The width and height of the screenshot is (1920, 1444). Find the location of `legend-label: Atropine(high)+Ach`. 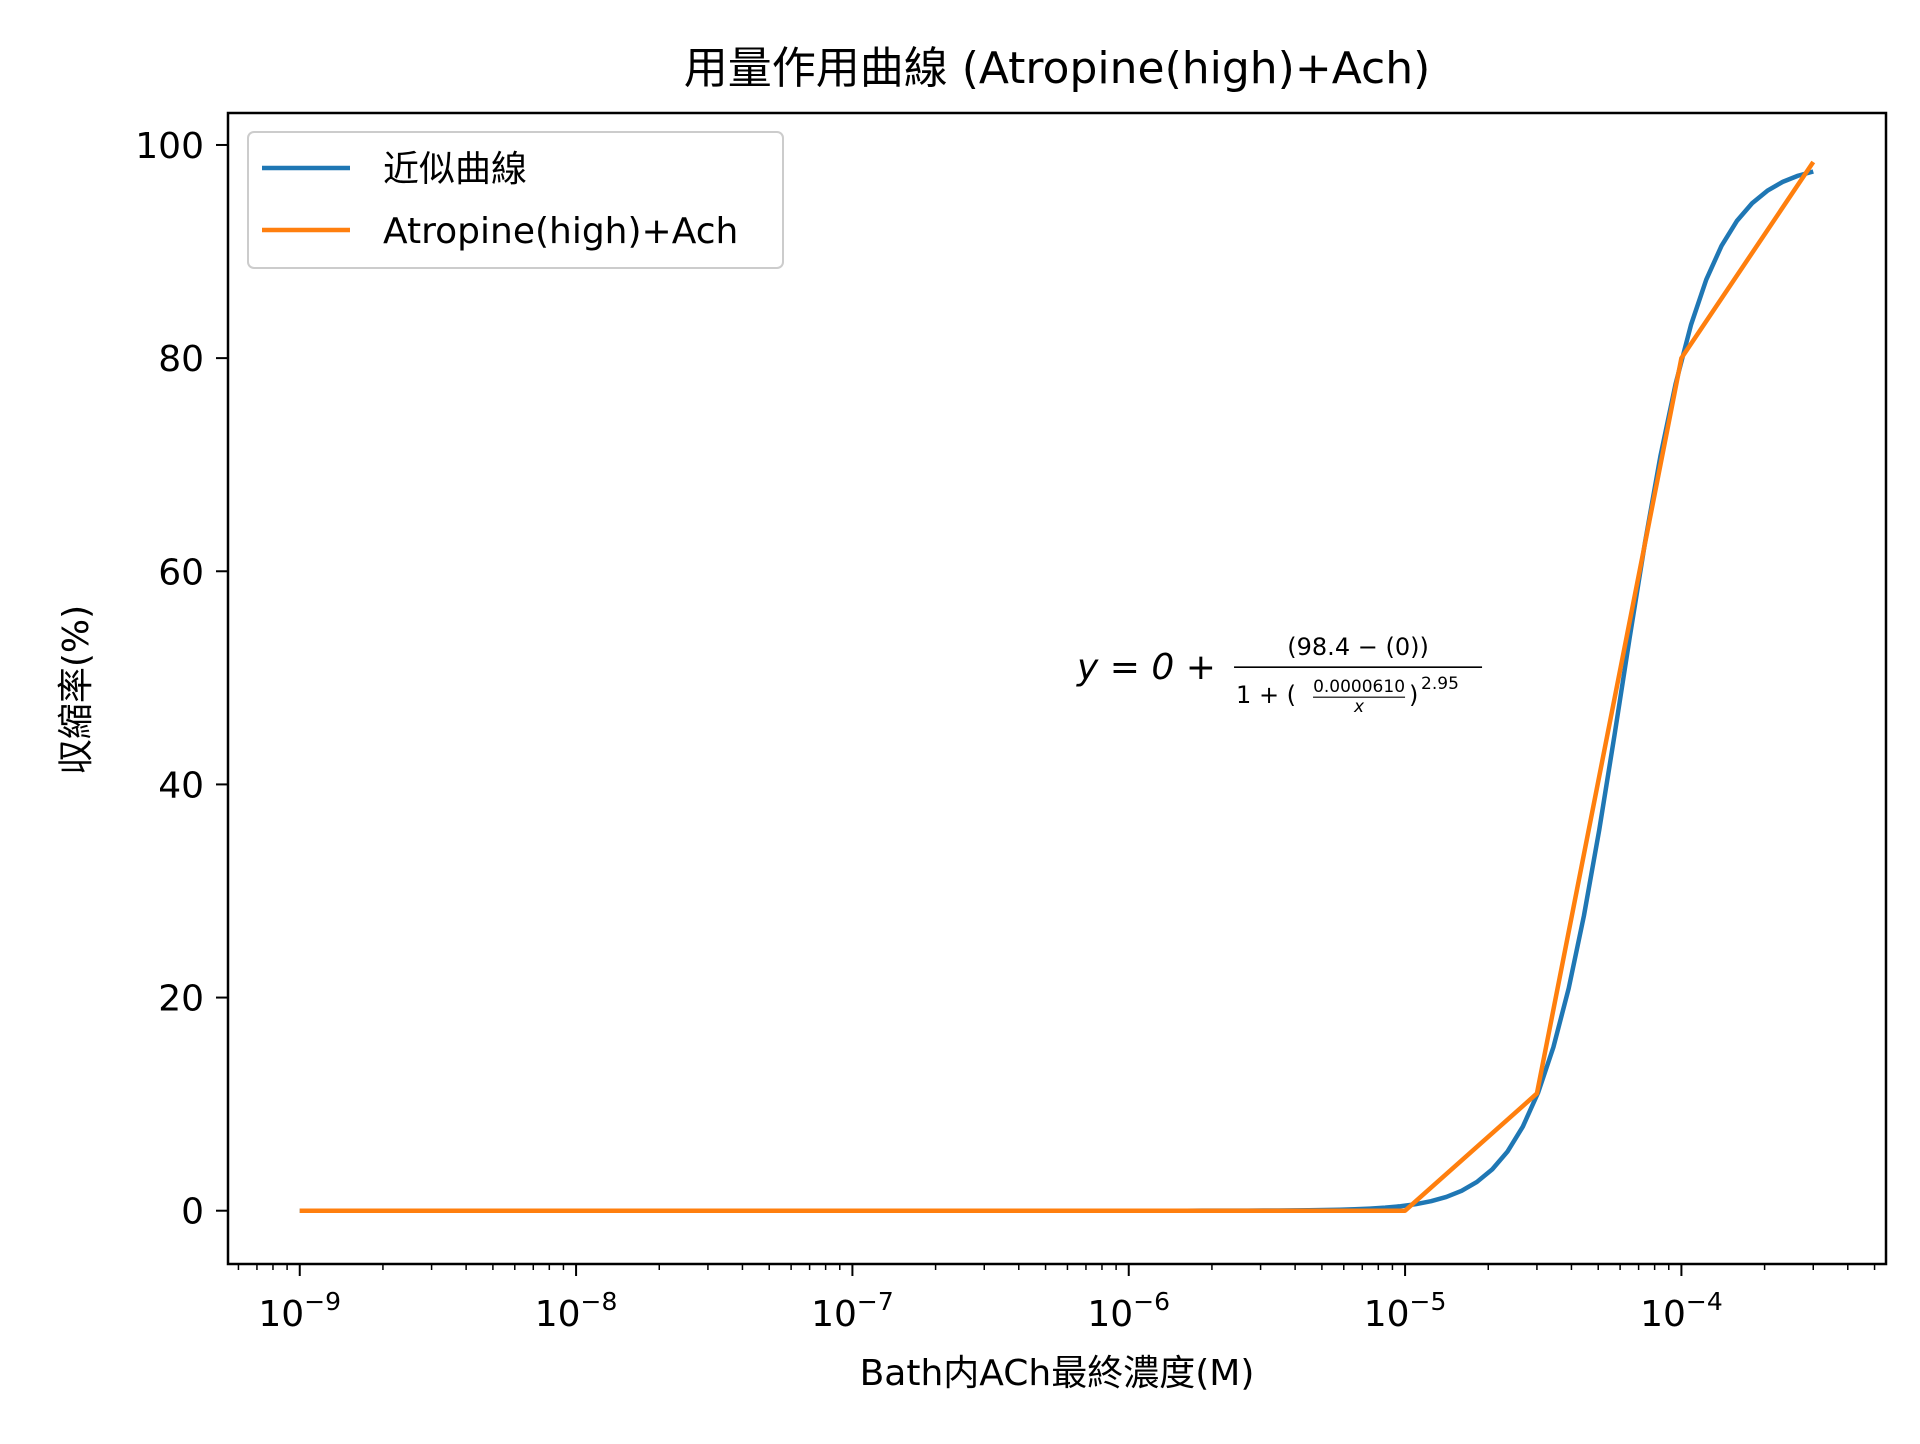

legend-label: Atropine(high)+Ach is located at coordinates (560, 231).